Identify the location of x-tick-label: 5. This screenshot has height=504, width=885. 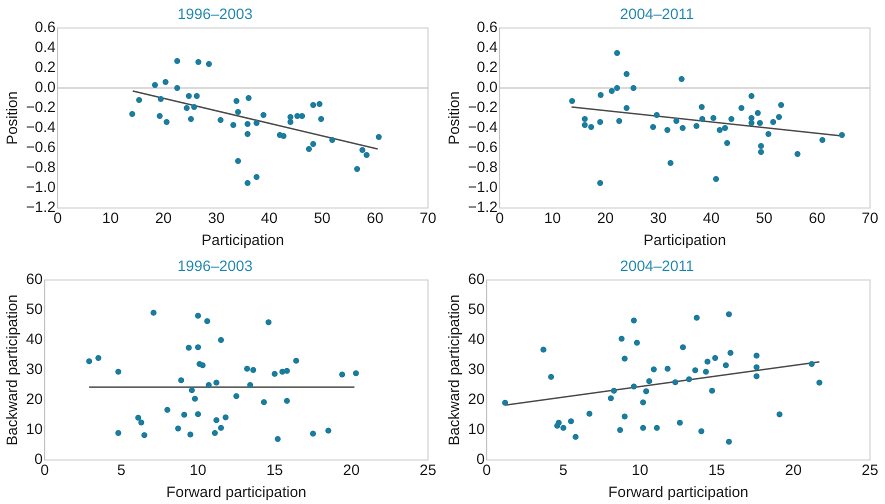
(563, 471).